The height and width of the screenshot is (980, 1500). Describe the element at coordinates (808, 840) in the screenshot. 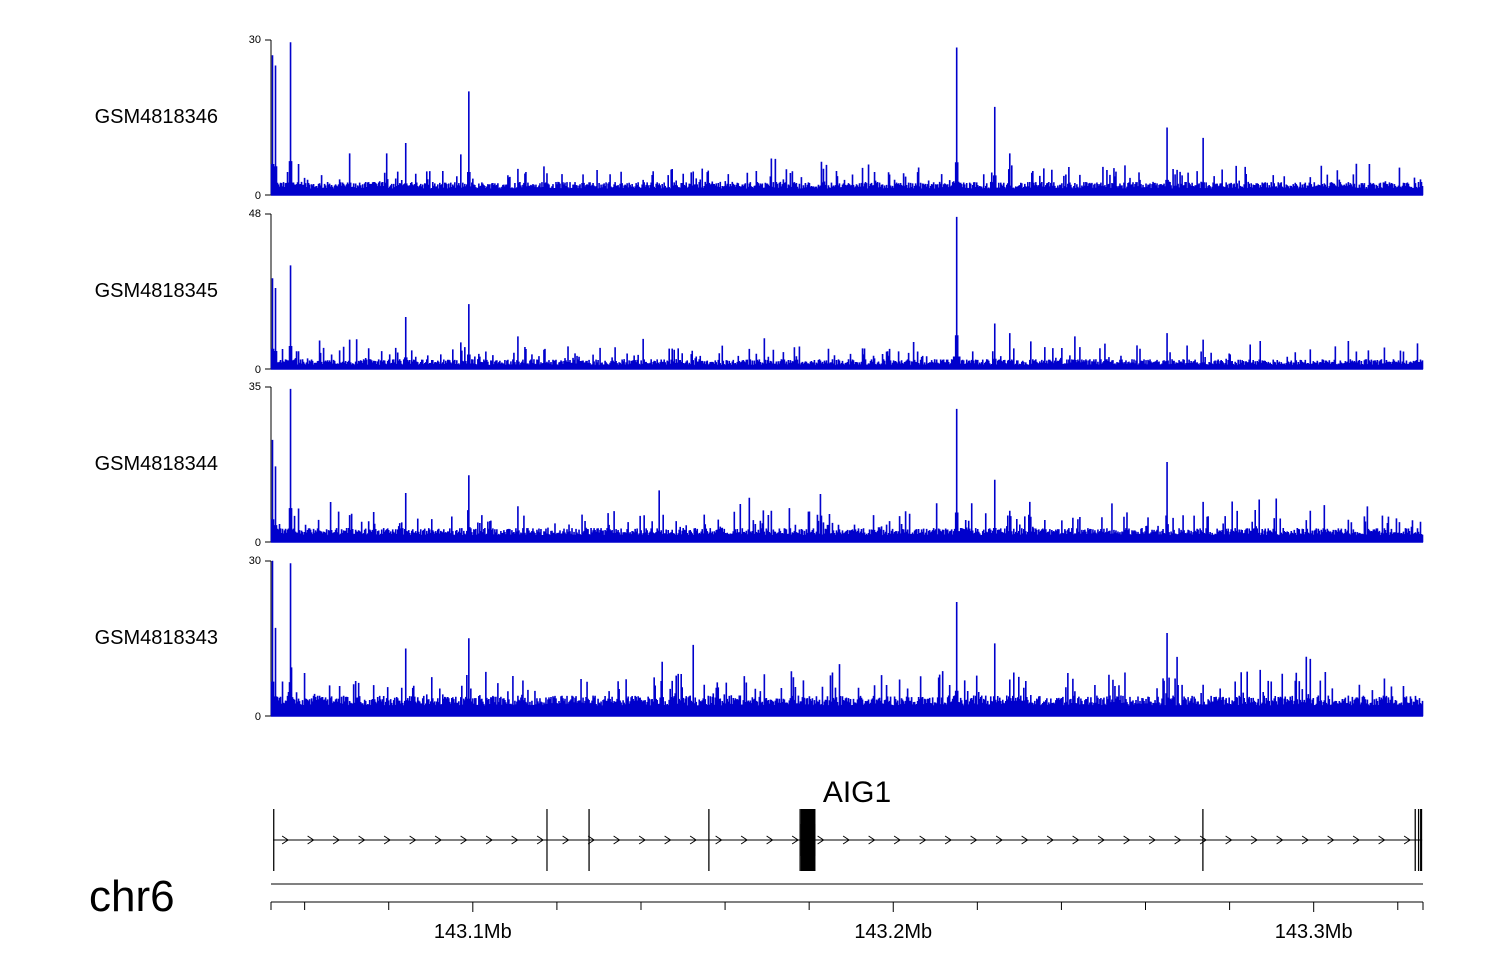

I see `gene-coding-block` at that location.